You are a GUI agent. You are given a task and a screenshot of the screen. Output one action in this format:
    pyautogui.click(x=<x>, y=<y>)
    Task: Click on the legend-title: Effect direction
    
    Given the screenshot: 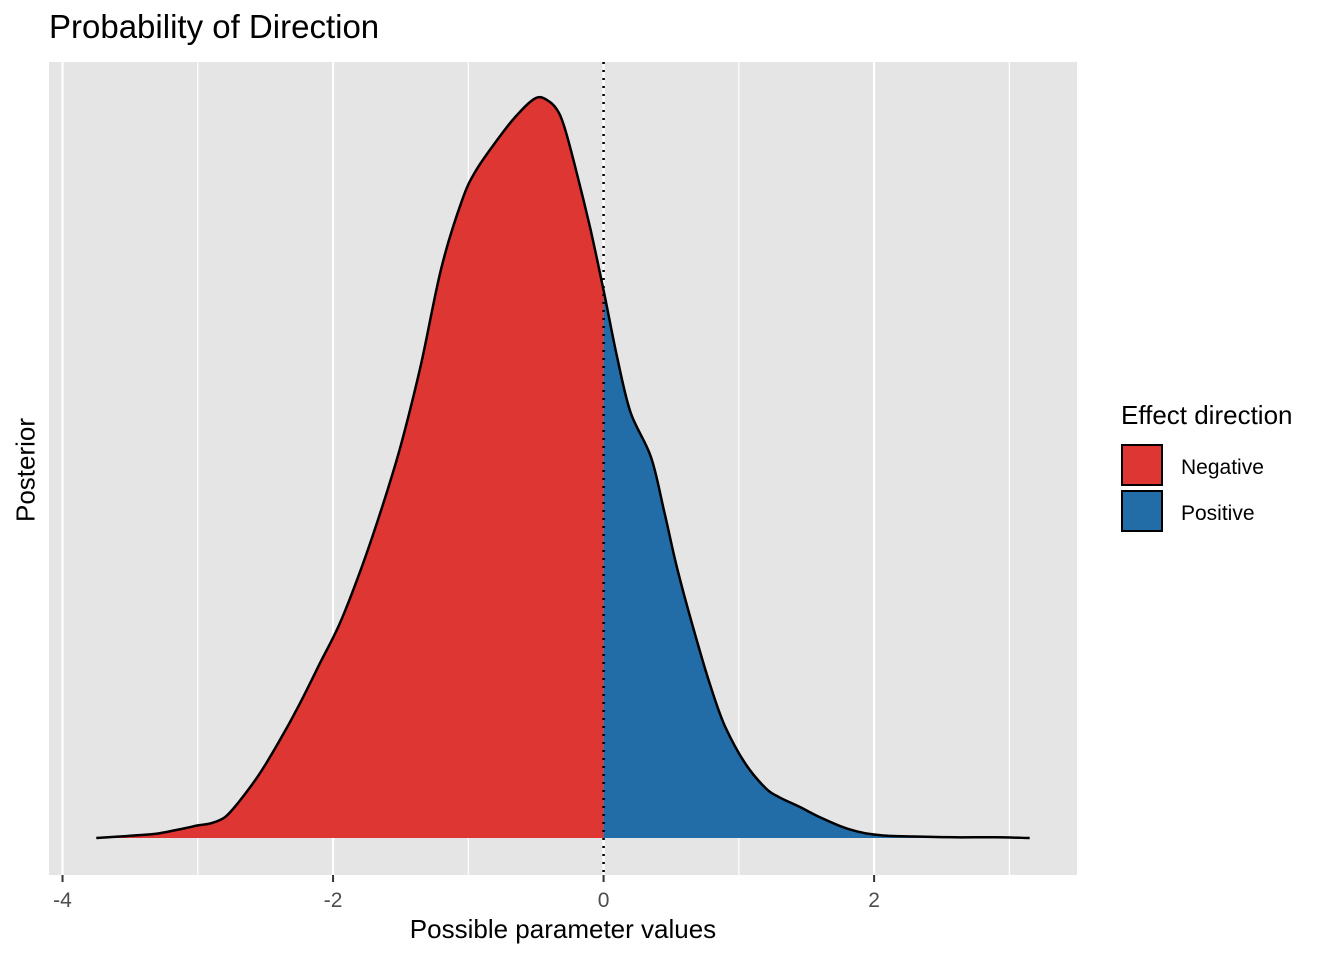 What is the action you would take?
    pyautogui.click(x=1207, y=415)
    